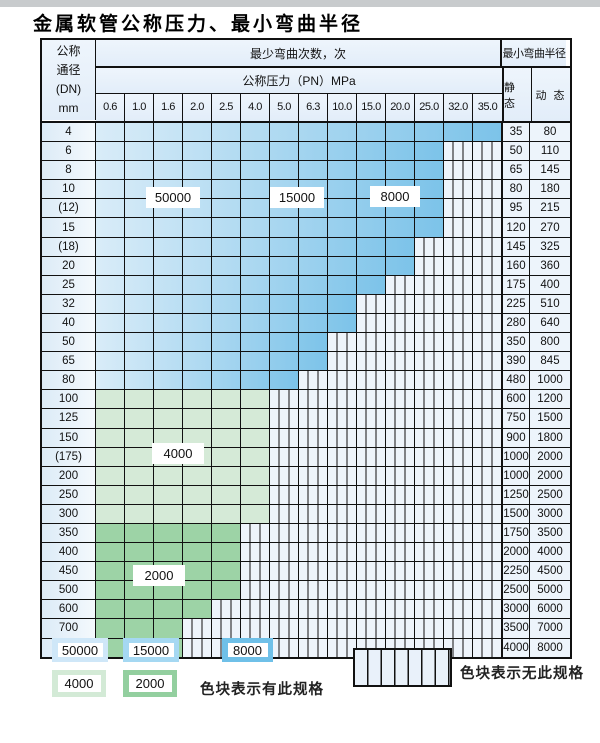 The height and width of the screenshot is (743, 600). What do you see at coordinates (69, 418) in the screenshot?
I see `dn-cell: 125` at bounding box center [69, 418].